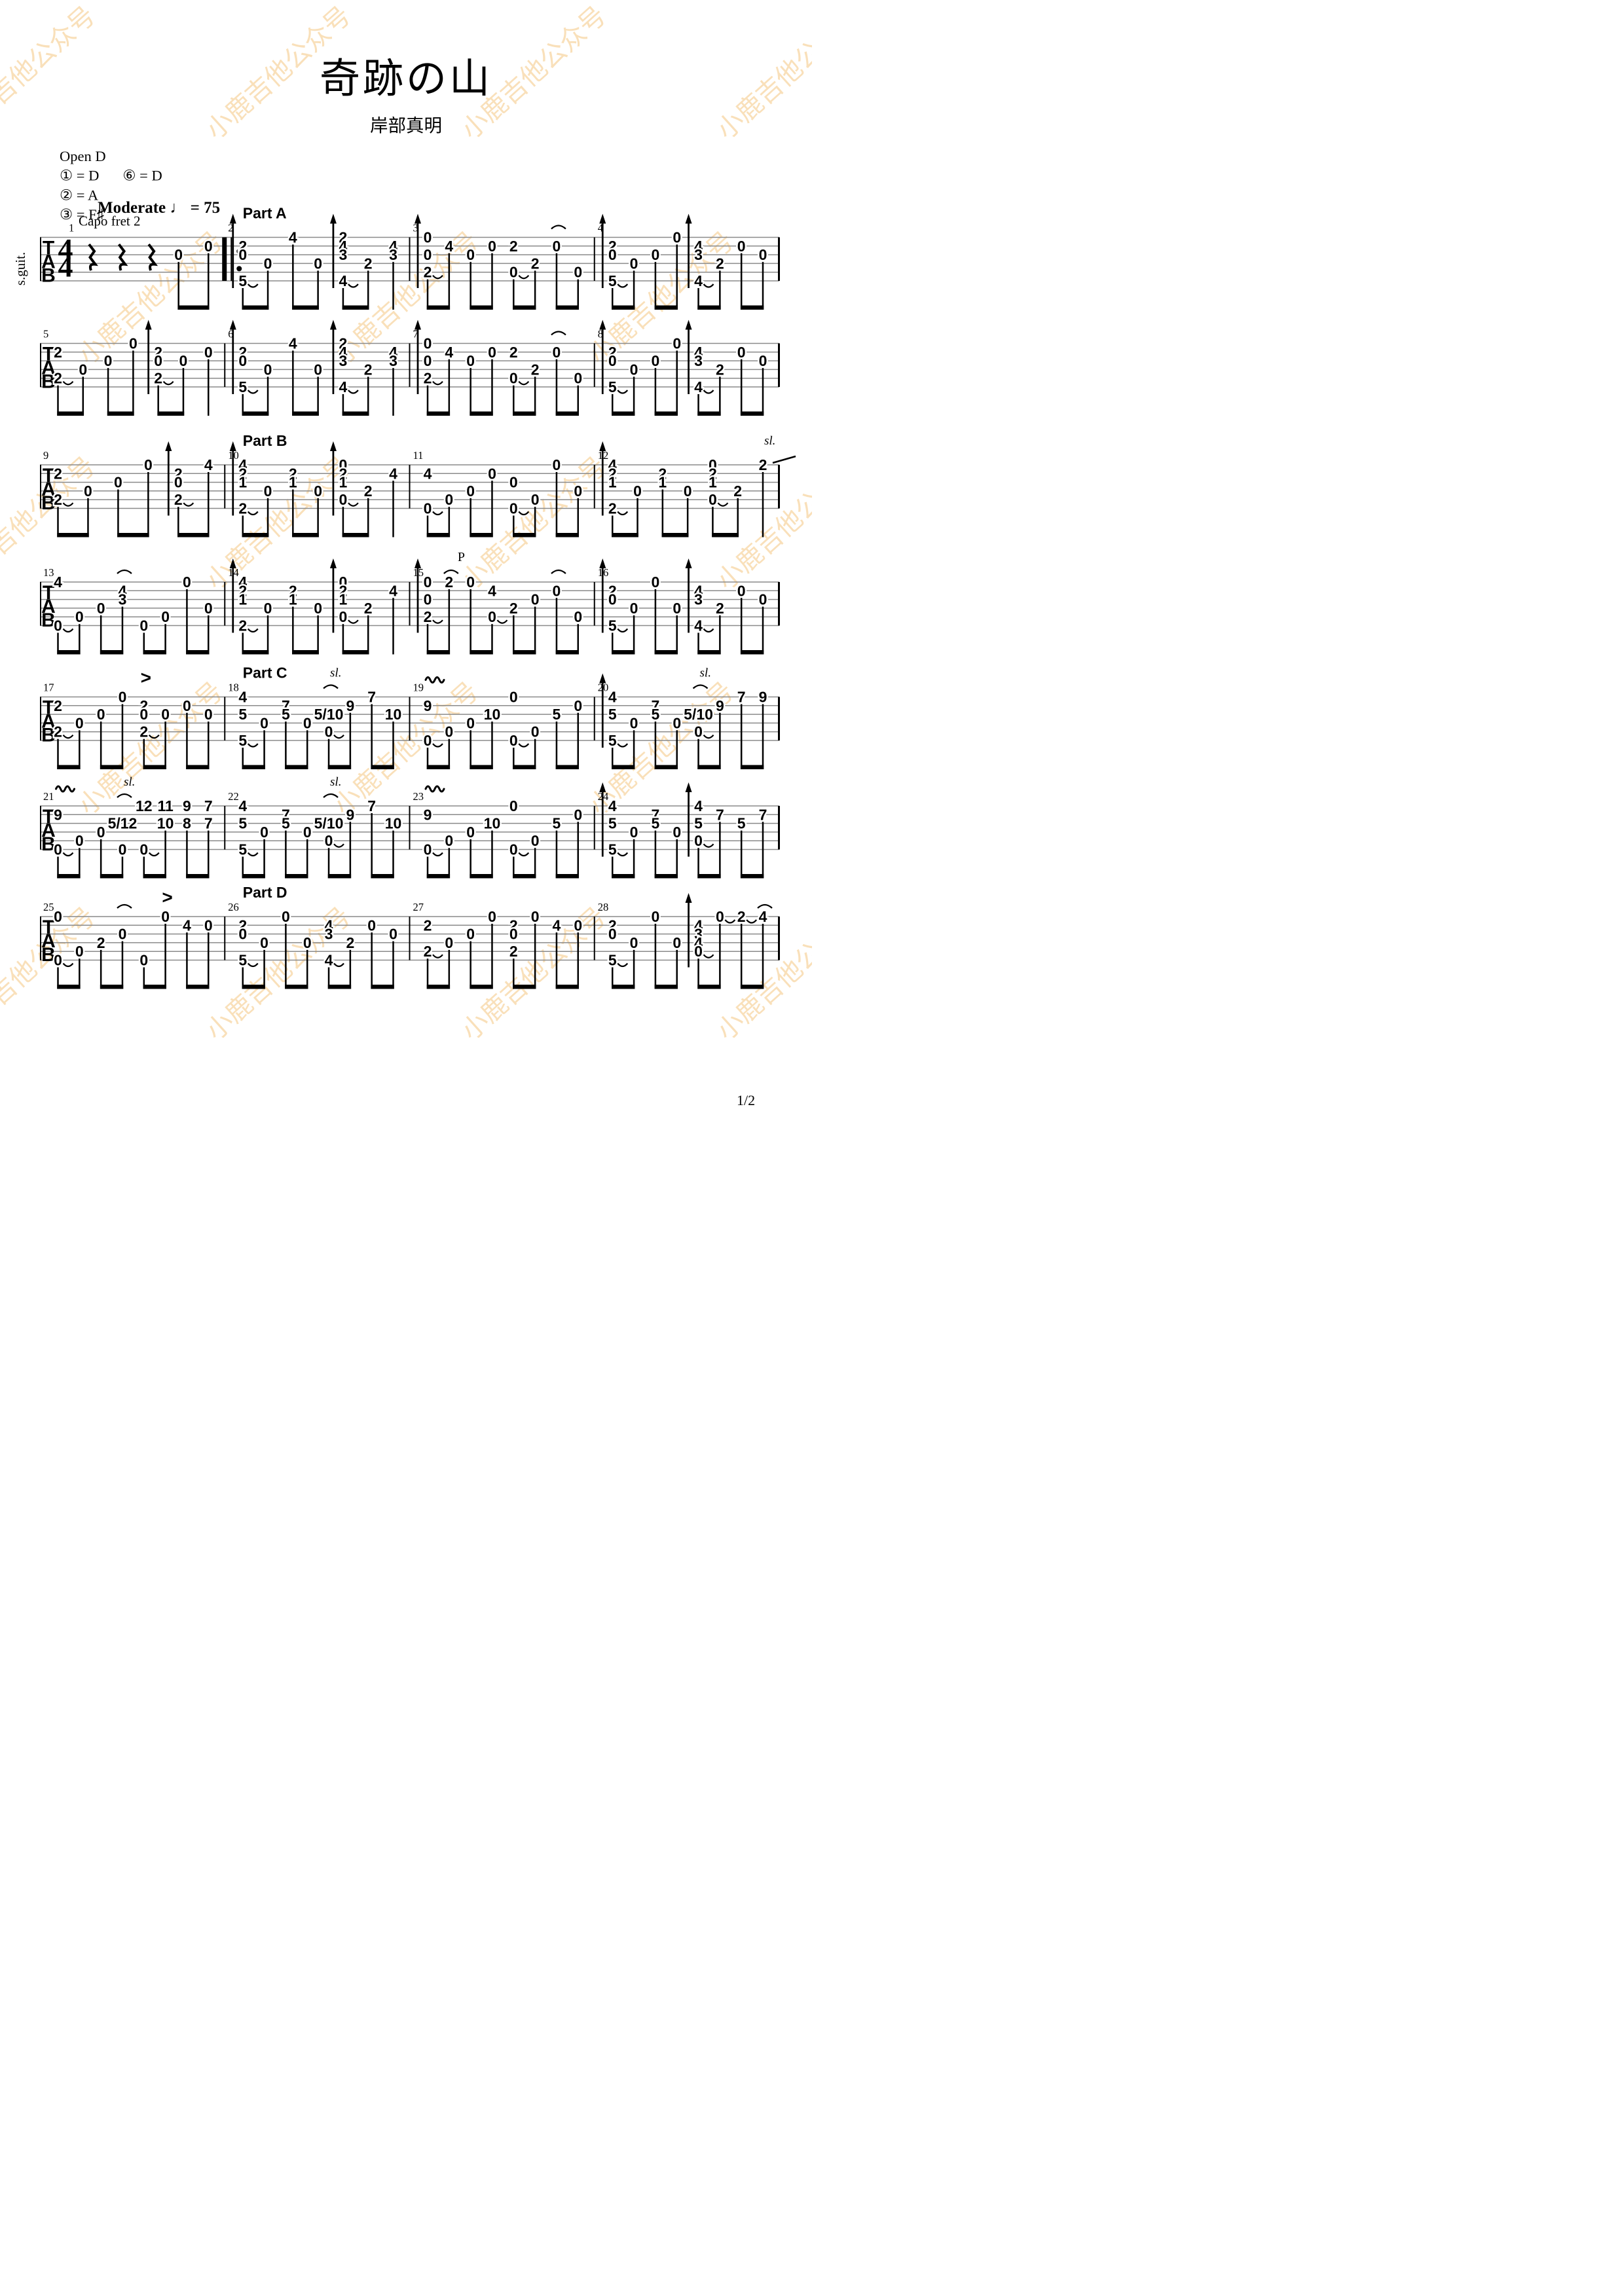 The image size is (1624, 2296). What do you see at coordinates (123, 823) in the screenshot?
I see `tab-note: 5/12` at bounding box center [123, 823].